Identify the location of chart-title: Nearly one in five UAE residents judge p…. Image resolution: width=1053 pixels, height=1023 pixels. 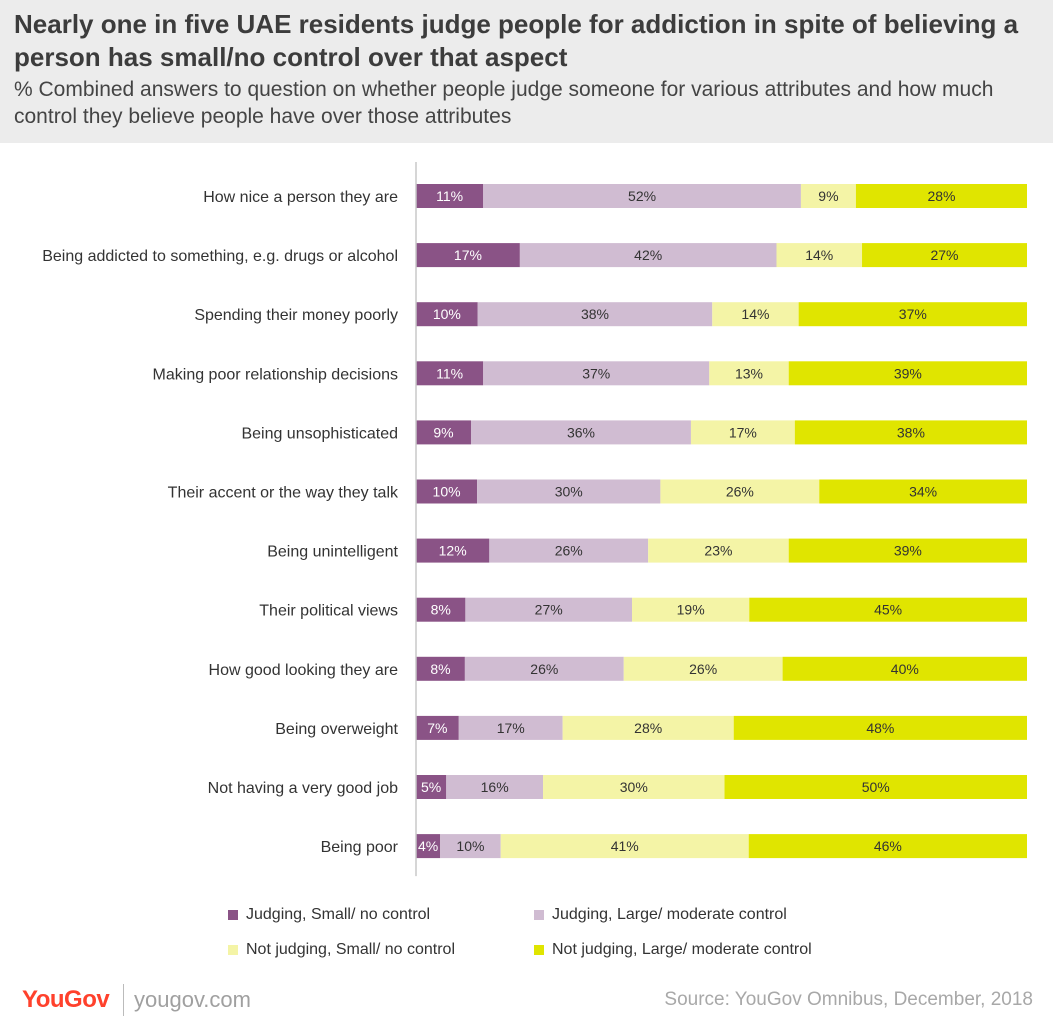
(516, 40).